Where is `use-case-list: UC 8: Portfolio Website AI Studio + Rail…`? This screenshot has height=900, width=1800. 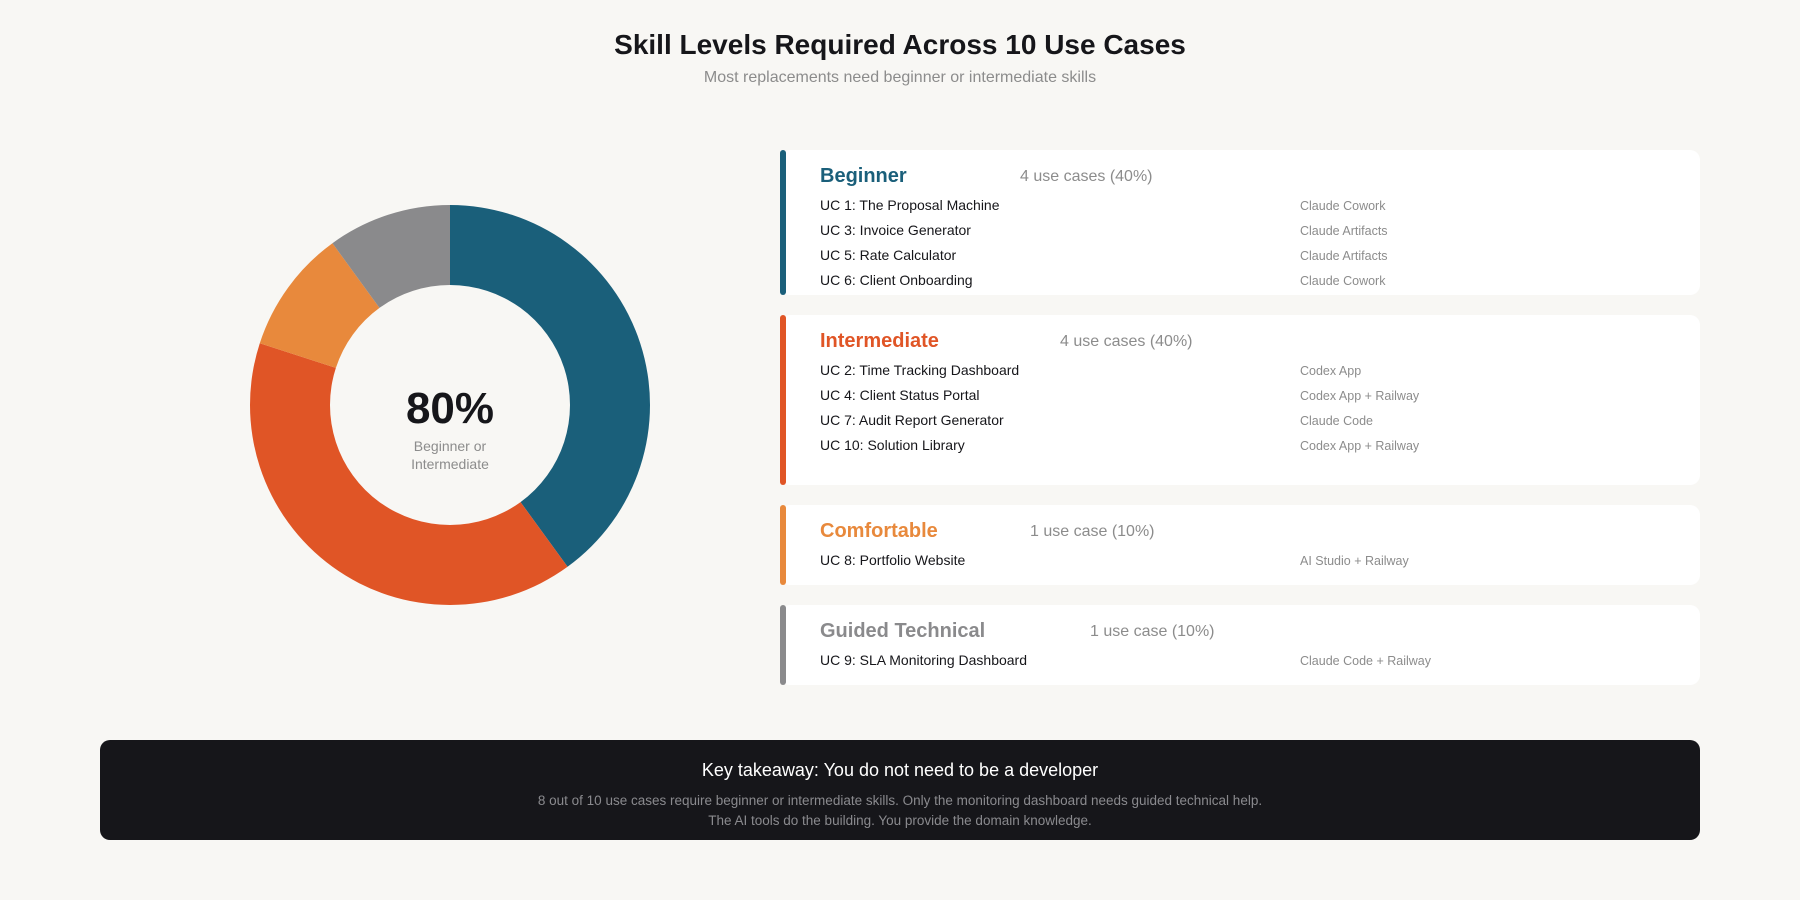 use-case-list: UC 8: Portfolio Website AI Studio + Rail… is located at coordinates (1260, 563).